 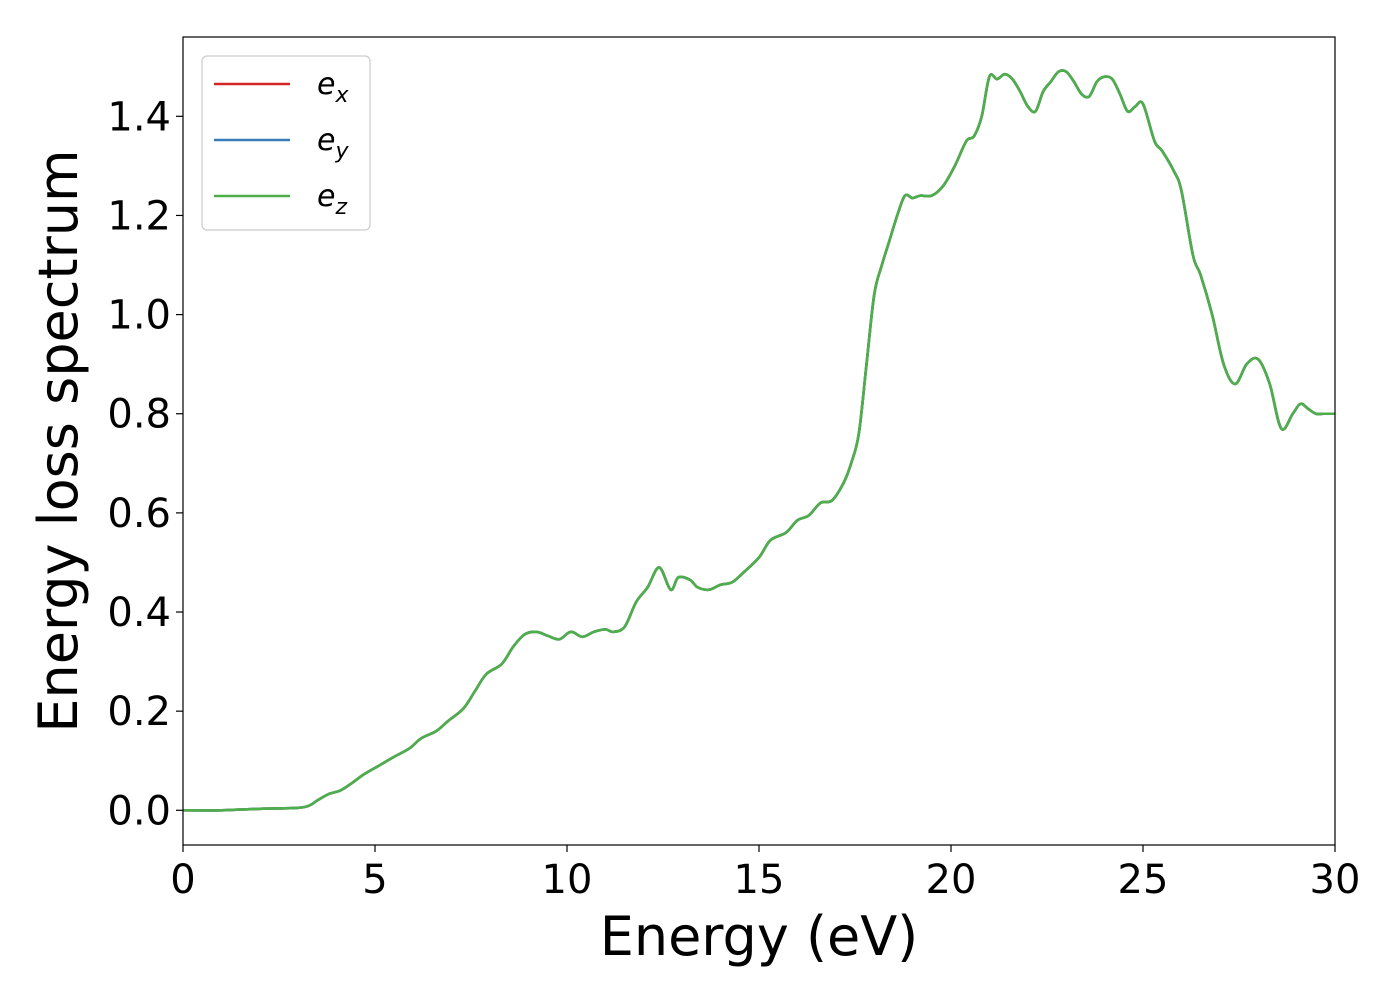 I want to click on legend-label-subscript: x, so click(x=341, y=95).